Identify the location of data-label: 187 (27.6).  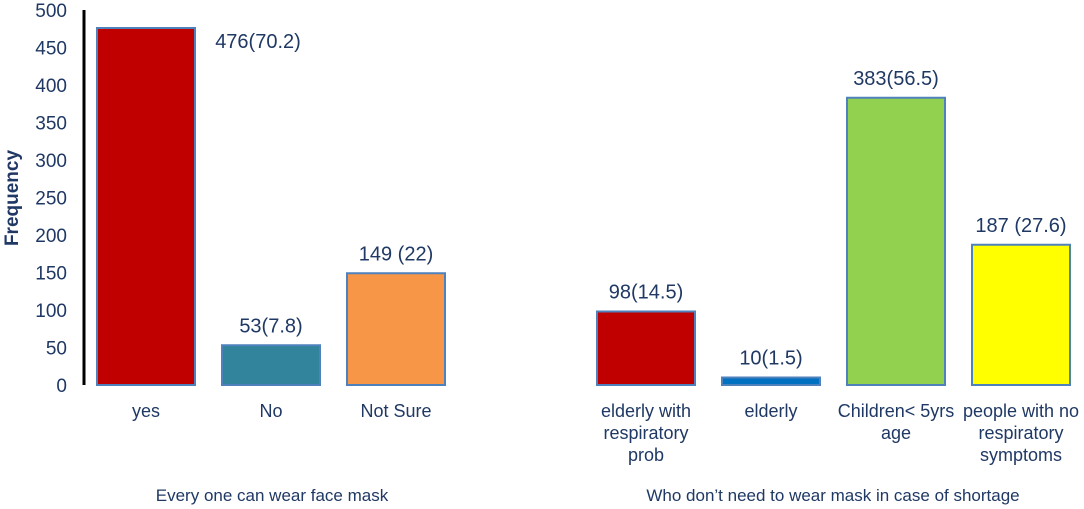
(1020, 226).